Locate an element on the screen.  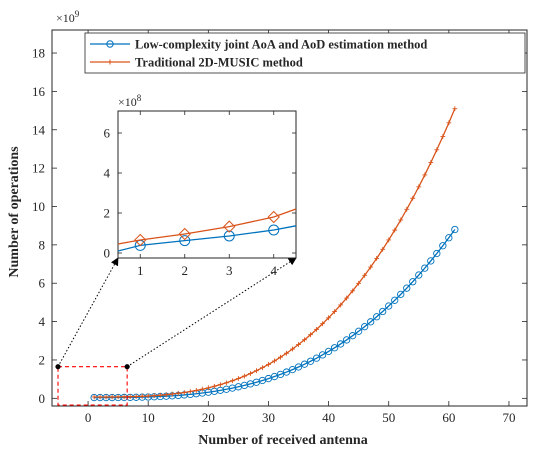
inset-y-exponent-base: ×10 is located at coordinates (127, 102).